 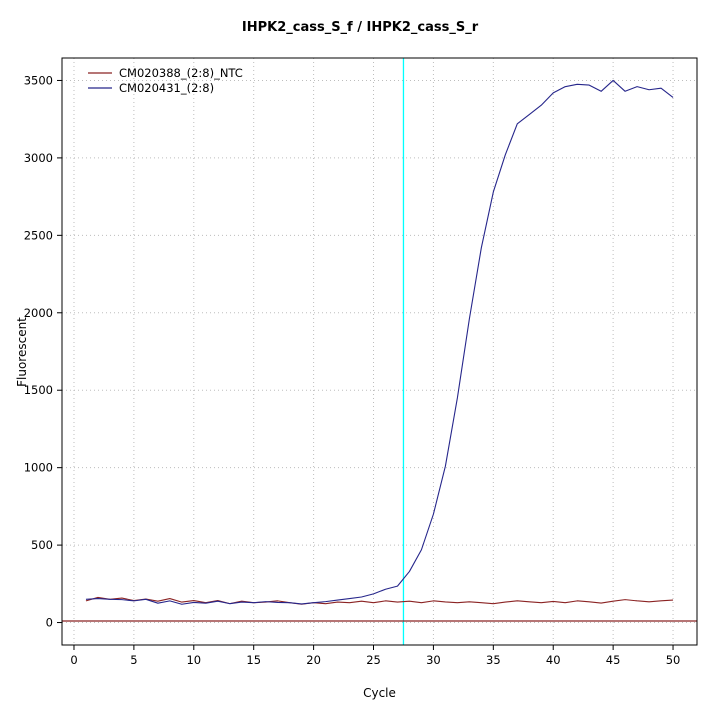 What do you see at coordinates (553, 660) in the screenshot?
I see `x-tick-label: 40` at bounding box center [553, 660].